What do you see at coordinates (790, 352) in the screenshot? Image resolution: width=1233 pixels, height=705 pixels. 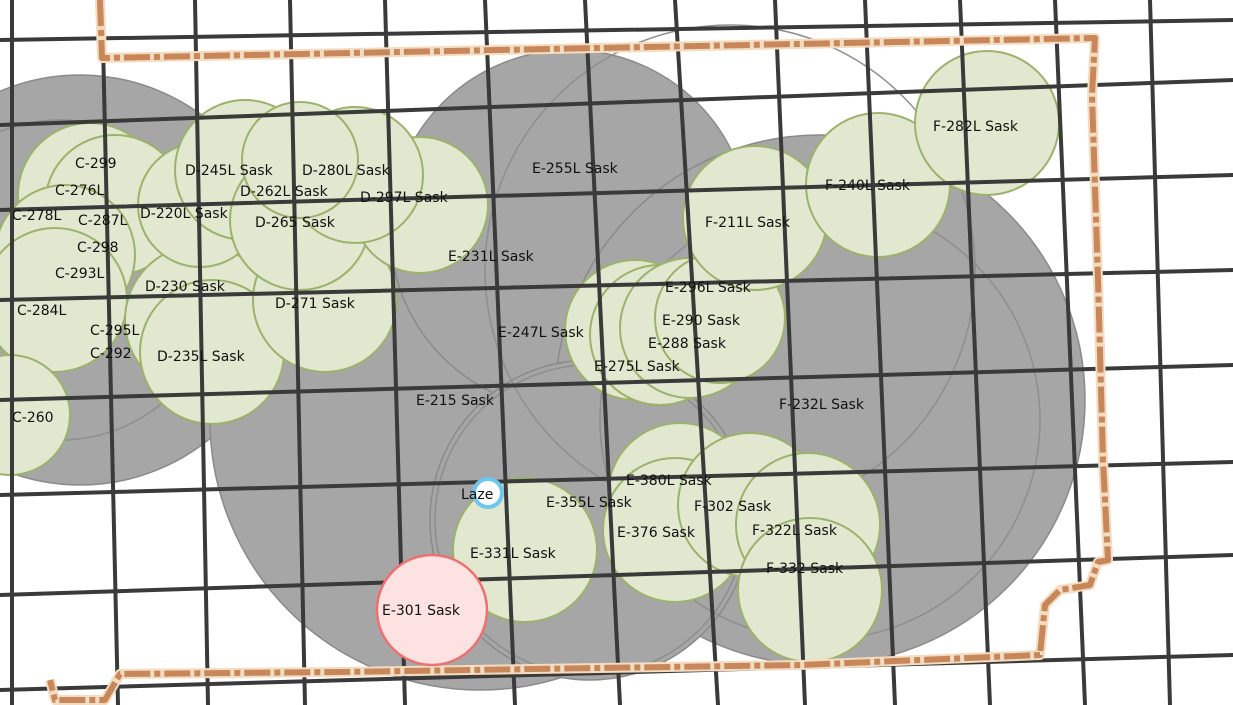 I see `grid-line-v9` at bounding box center [790, 352].